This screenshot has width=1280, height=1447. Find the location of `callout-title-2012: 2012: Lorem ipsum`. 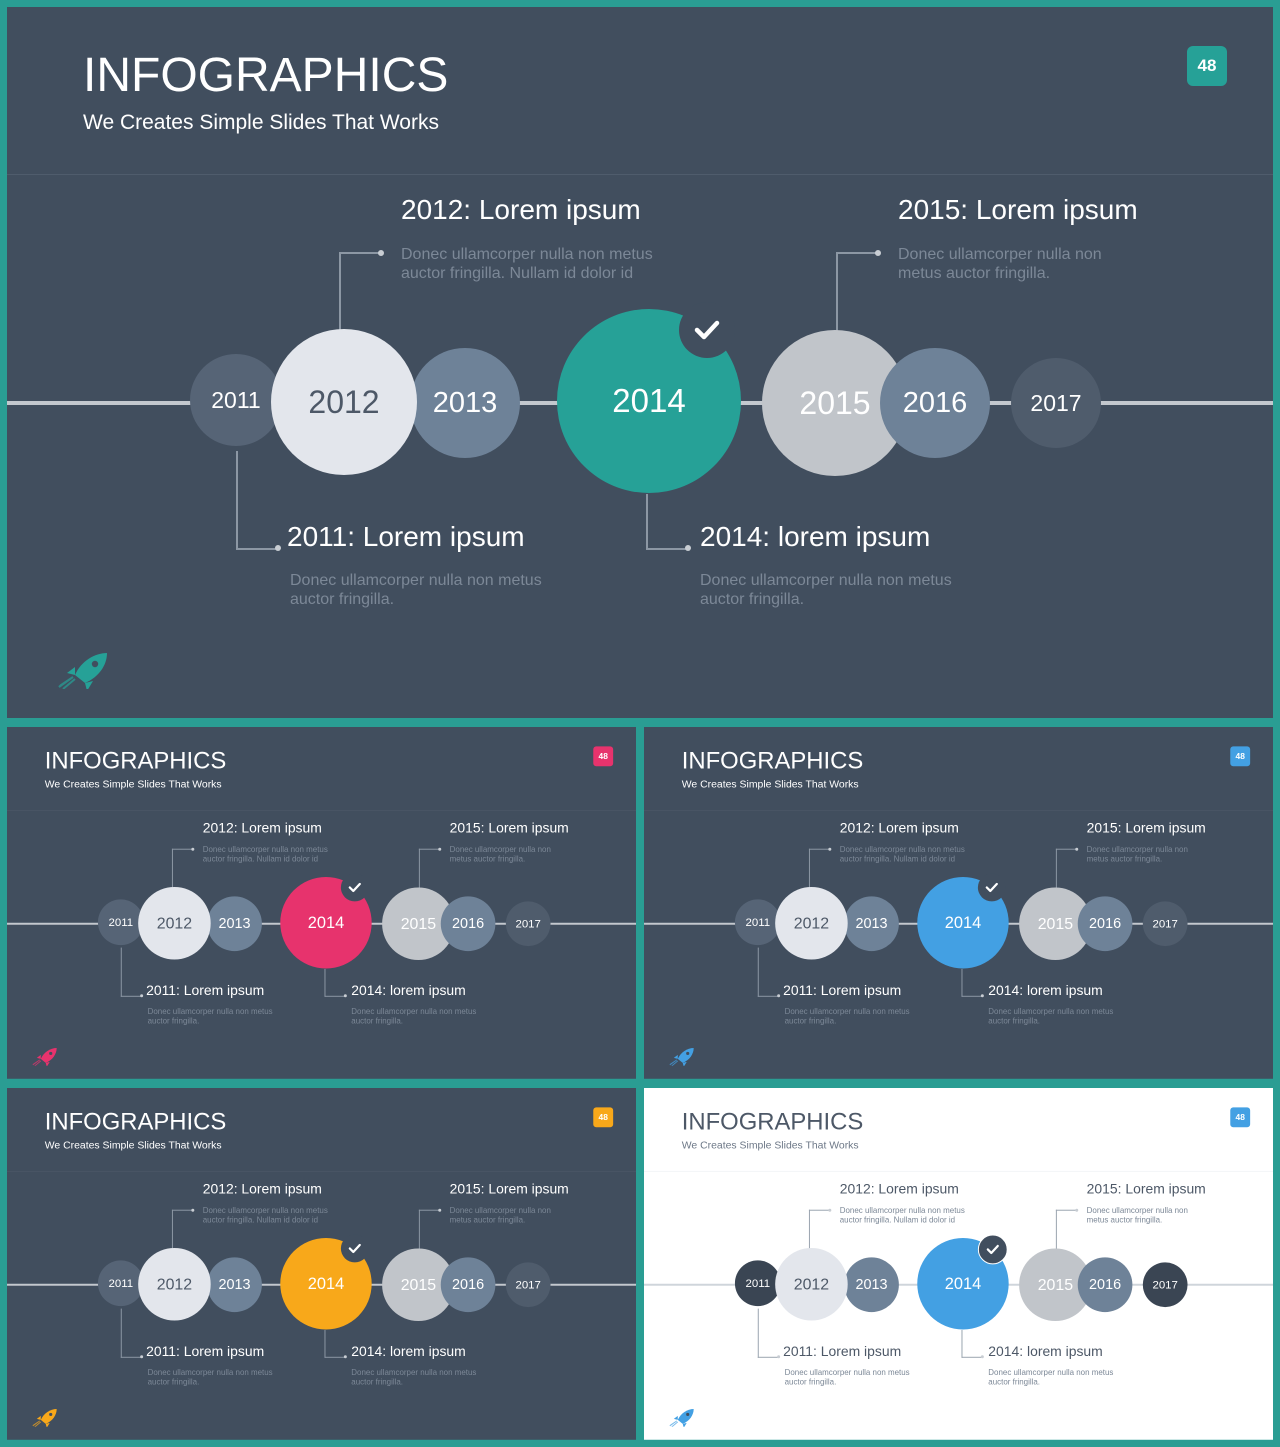

callout-title-2012: 2012: Lorem ipsum is located at coordinates (899, 1188).